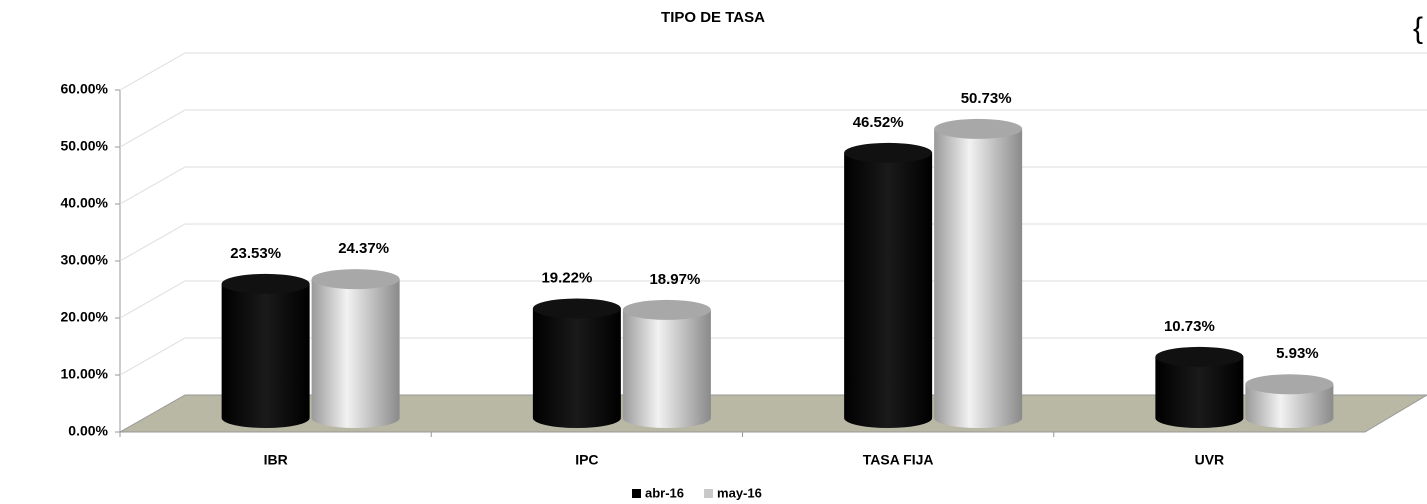  What do you see at coordinates (85, 203) in the screenshot?
I see `y-tick-label: 40.00%` at bounding box center [85, 203].